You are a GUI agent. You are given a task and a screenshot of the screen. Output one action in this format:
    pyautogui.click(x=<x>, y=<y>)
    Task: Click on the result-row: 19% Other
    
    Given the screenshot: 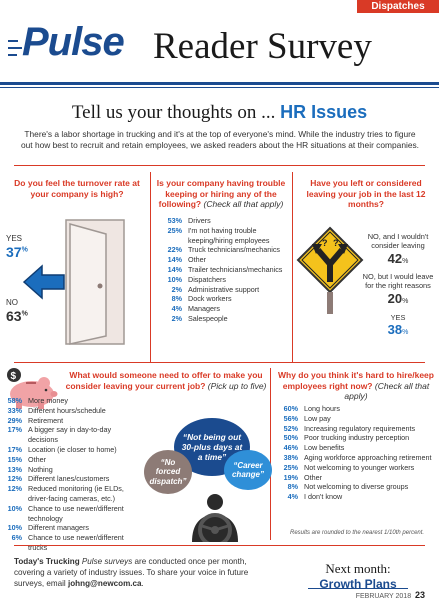 What is the action you would take?
    pyautogui.click(x=356, y=478)
    